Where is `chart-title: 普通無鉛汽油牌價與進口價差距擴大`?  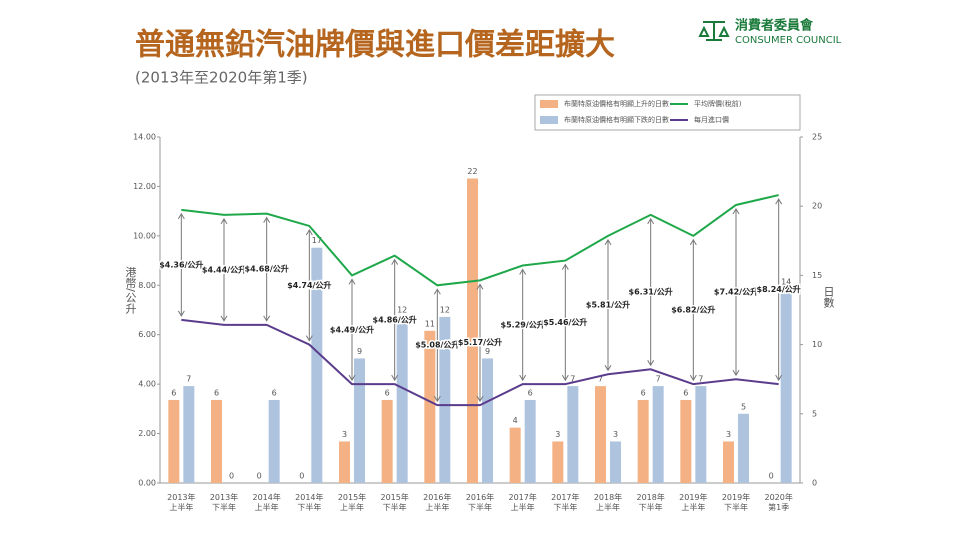 chart-title: 普通無鉛汽油牌價與進口價差距擴大 is located at coordinates (375, 45).